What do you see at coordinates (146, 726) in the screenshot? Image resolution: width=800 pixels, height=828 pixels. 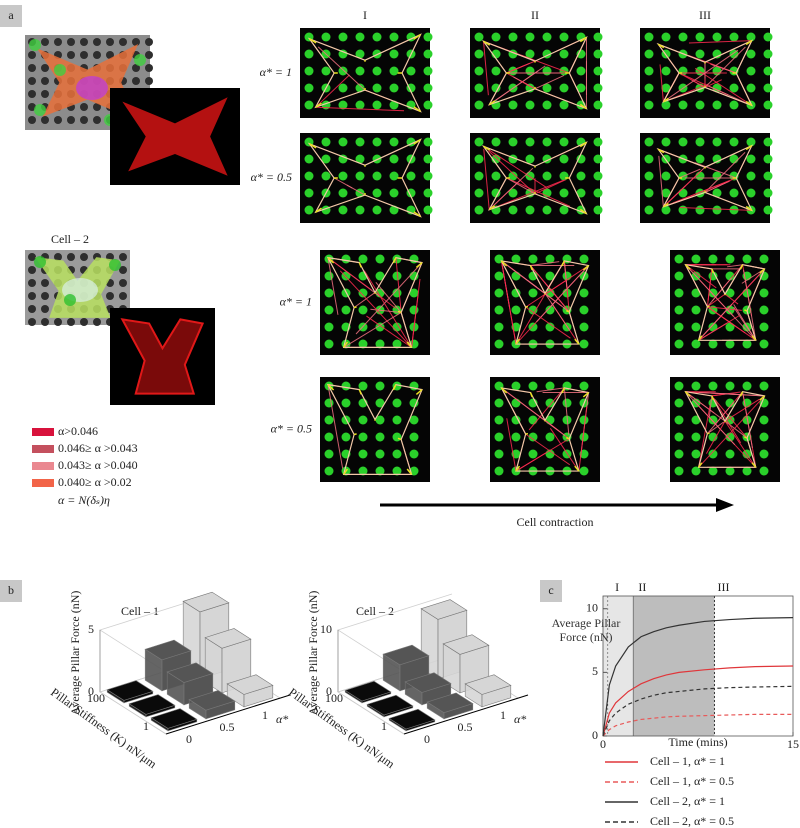 I see `k-tick-label: 1` at bounding box center [146, 726].